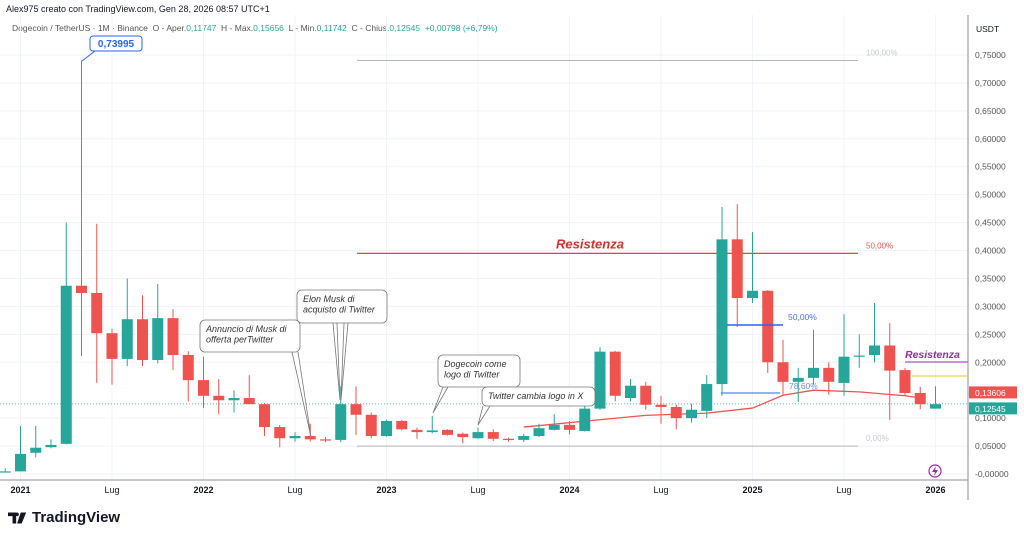  What do you see at coordinates (20, 490) in the screenshot?
I see `time-tick-label: 2021` at bounding box center [20, 490].